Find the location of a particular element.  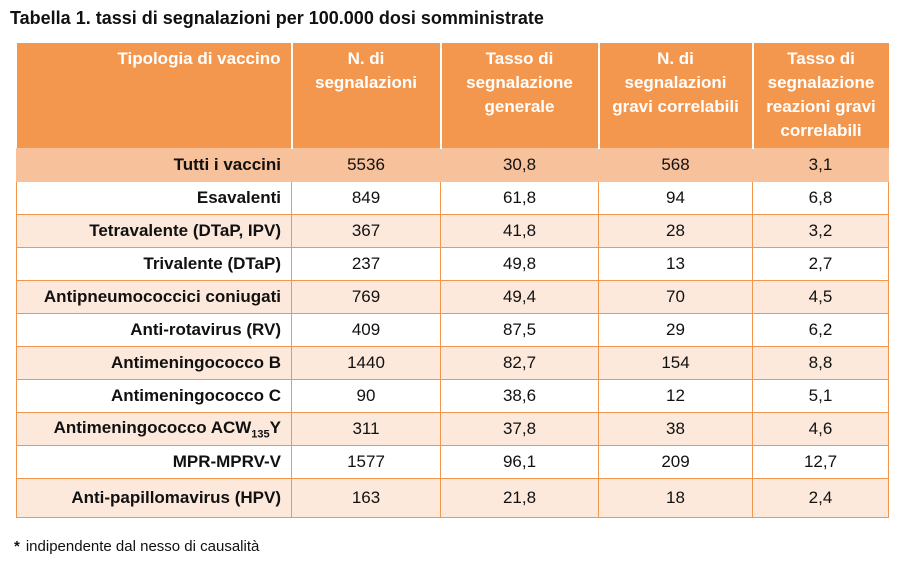

row-label: Antimeningococco ACW135Y is located at coordinates (154, 429).